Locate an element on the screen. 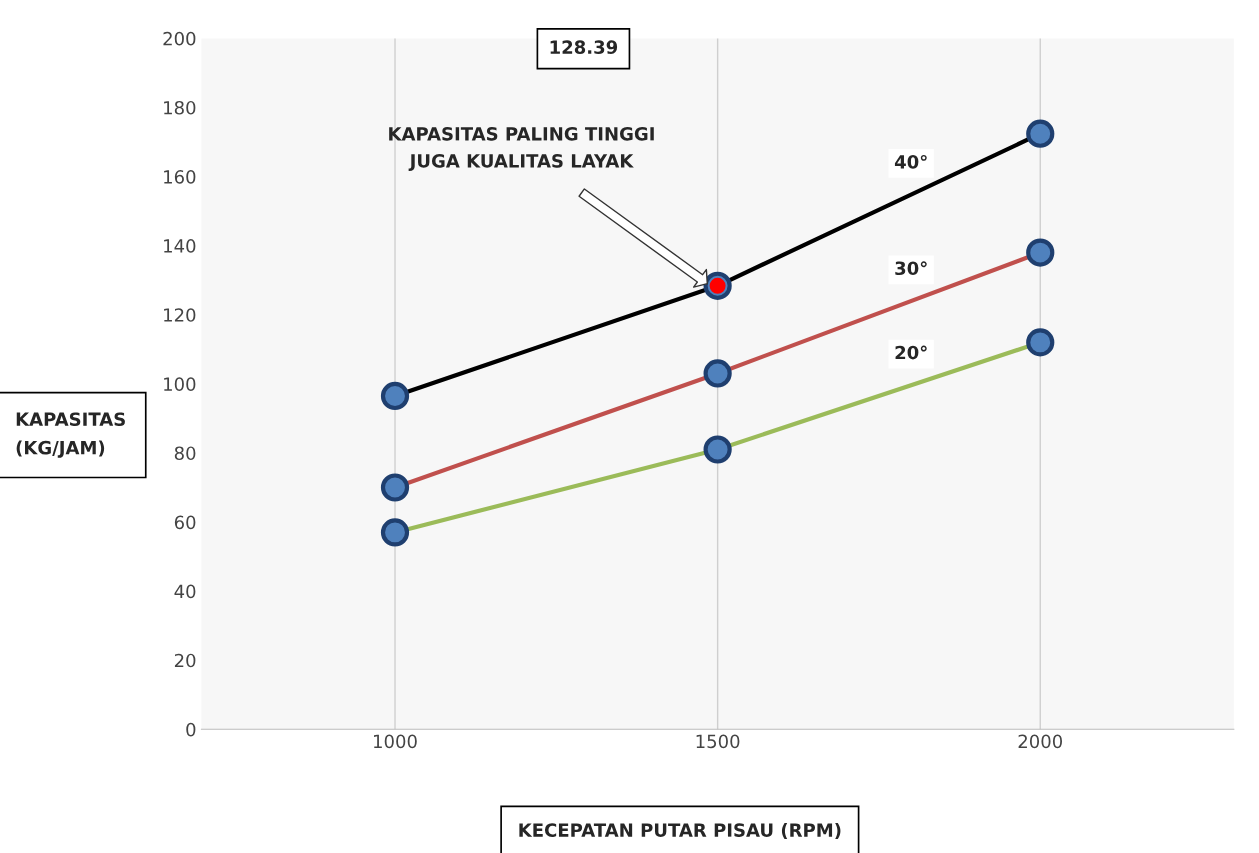  series-label: 20° is located at coordinates (911, 352).